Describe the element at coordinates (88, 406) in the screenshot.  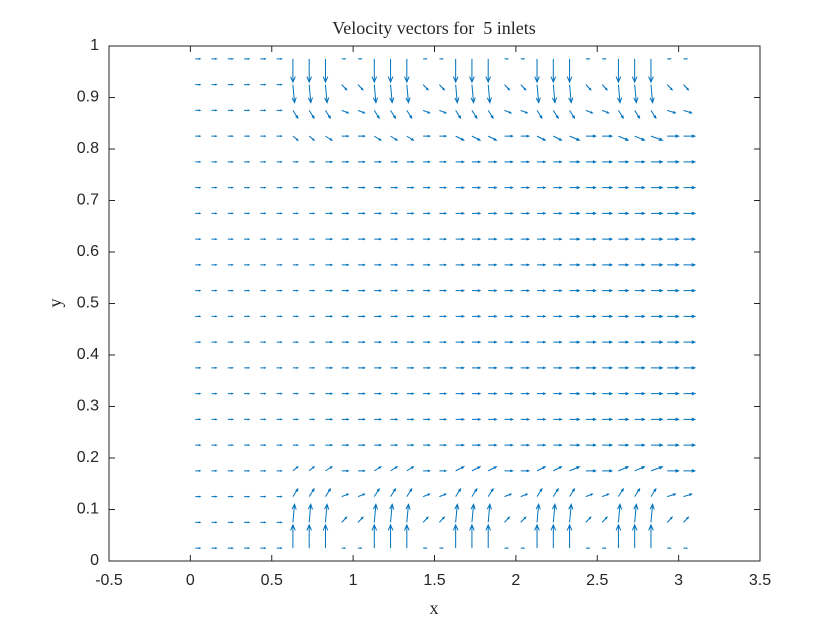
I see `y-tick-label: 0.3` at that location.